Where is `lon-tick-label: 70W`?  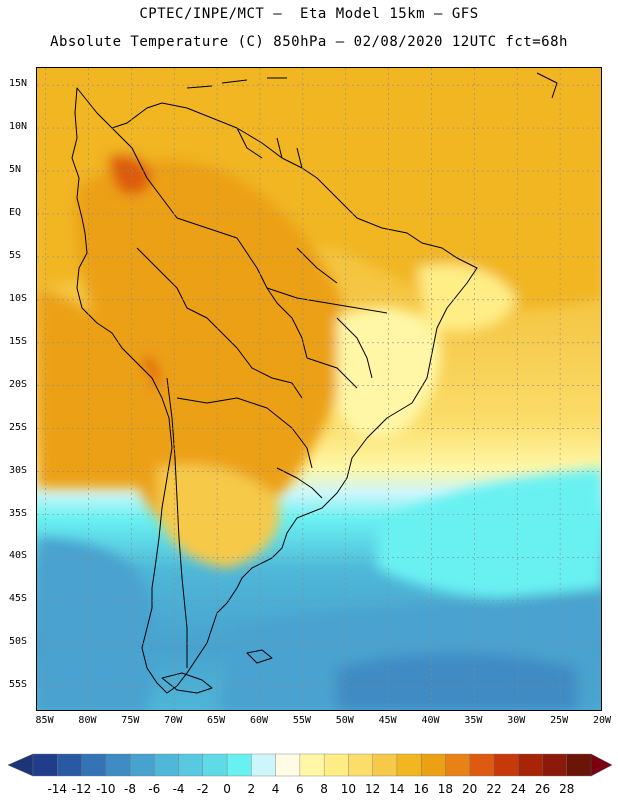 lon-tick-label: 70W is located at coordinates (173, 720).